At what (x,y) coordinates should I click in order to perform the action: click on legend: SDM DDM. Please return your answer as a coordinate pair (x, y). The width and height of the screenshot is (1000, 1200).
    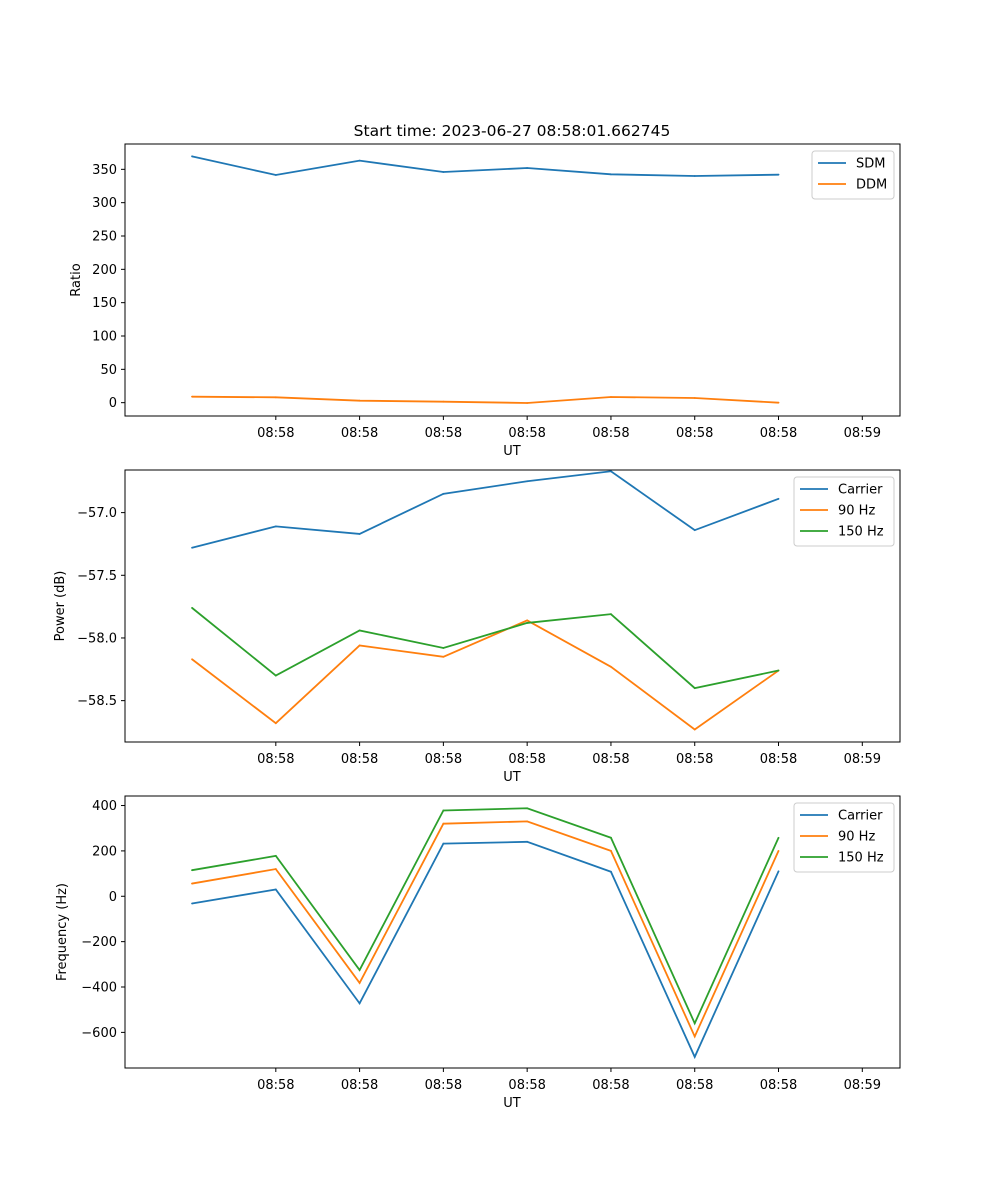
    Looking at the image, I should click on (853, 175).